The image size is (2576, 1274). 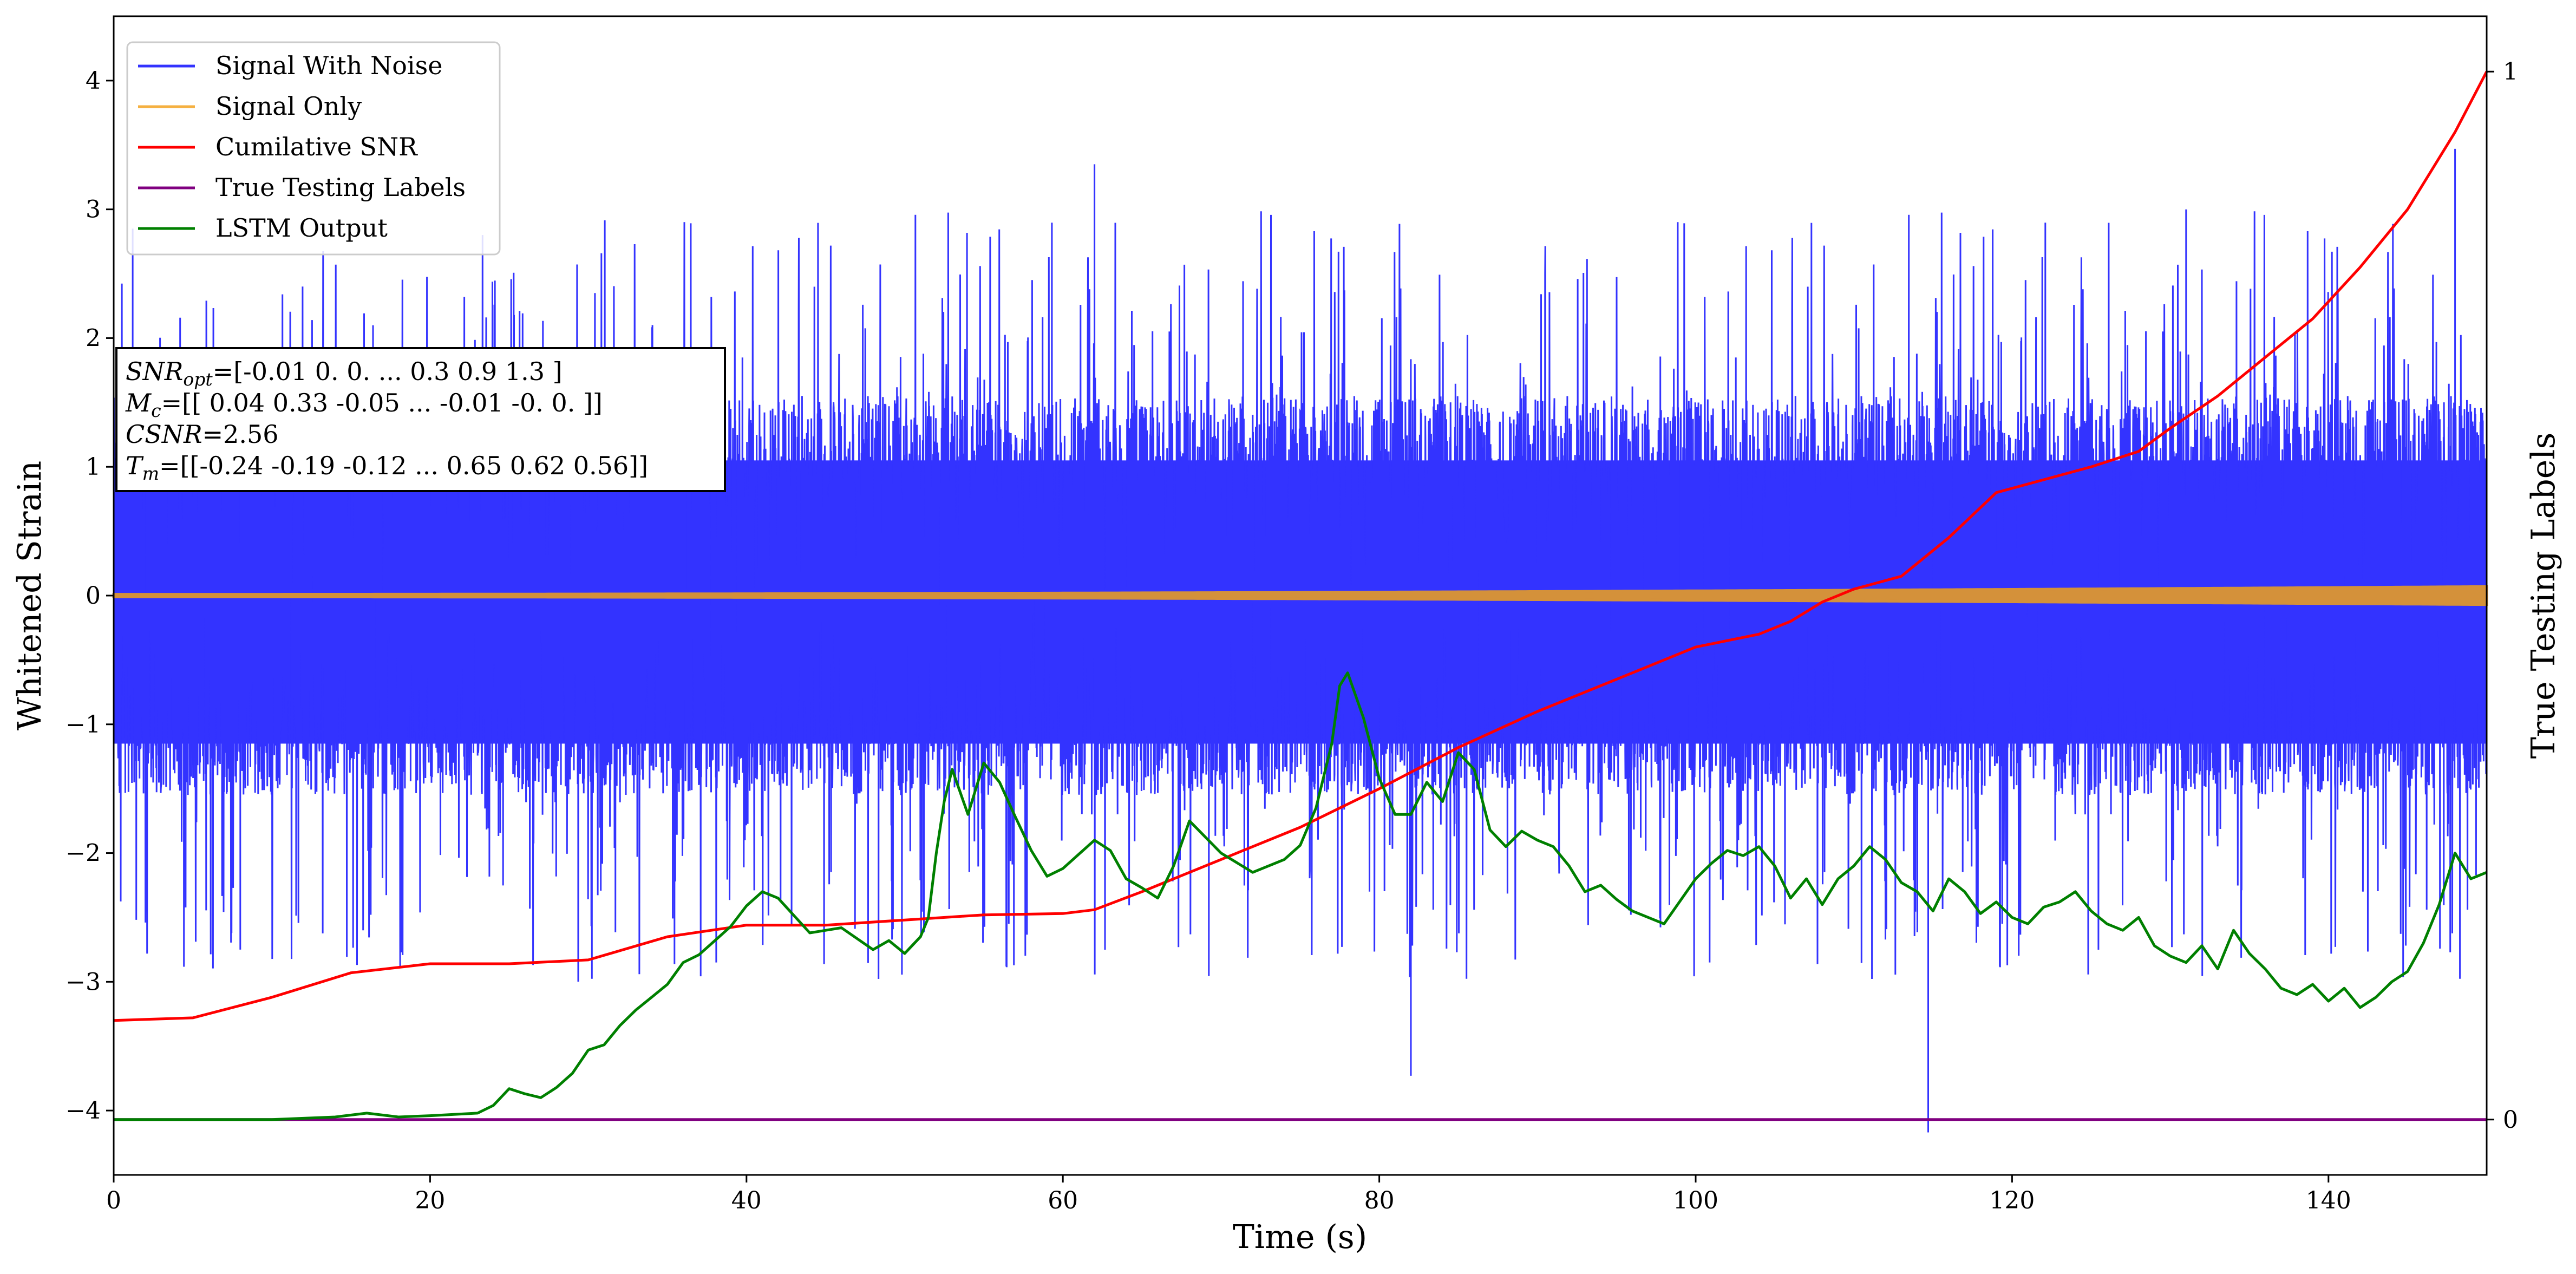 I want to click on x-tick-label: 20, so click(x=430, y=1200).